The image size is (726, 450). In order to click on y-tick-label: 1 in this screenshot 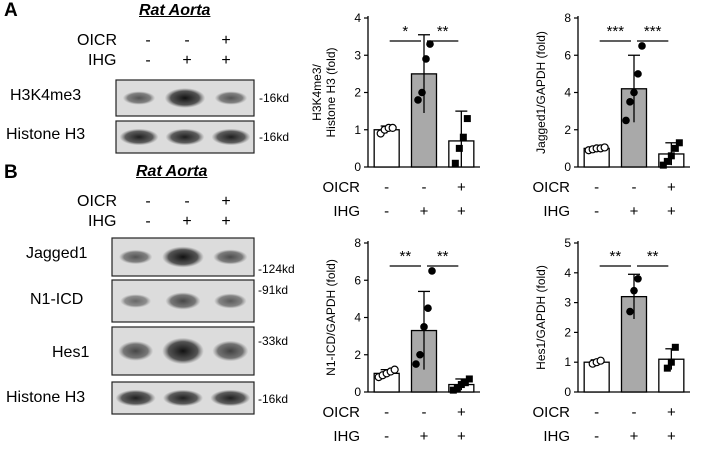, I will do `click(567, 362)`.